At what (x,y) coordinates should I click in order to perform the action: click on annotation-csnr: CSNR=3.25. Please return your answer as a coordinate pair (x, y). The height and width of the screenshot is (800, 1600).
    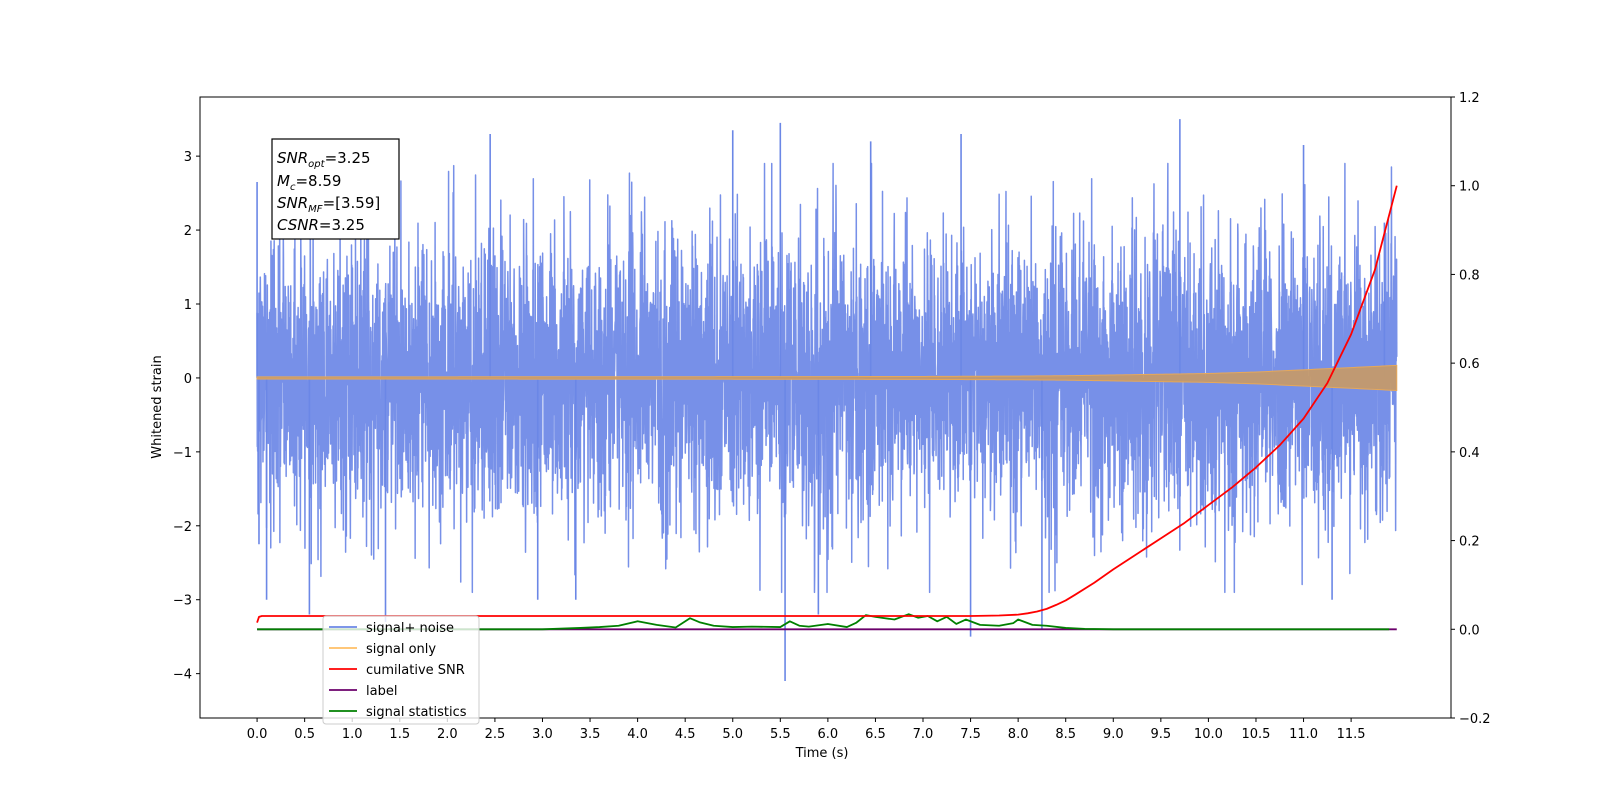
    Looking at the image, I should click on (321, 225).